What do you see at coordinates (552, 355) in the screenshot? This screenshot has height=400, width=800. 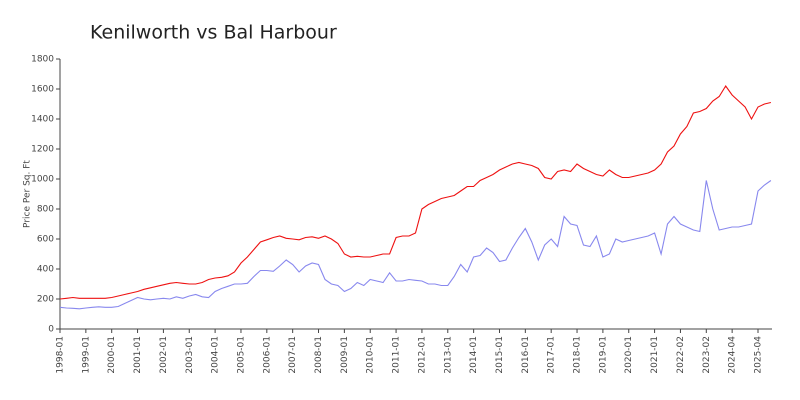 I see `x-tick-label: 2017-01` at bounding box center [552, 355].